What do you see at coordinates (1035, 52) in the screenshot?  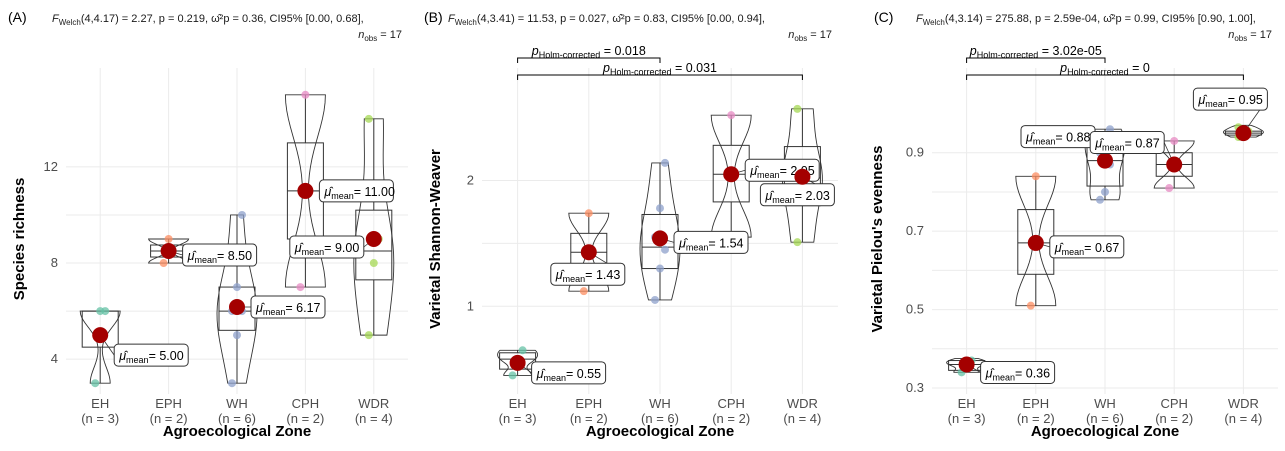 I see `bracket-label: pHolm-corrected = 3.02e-05` at bounding box center [1035, 52].